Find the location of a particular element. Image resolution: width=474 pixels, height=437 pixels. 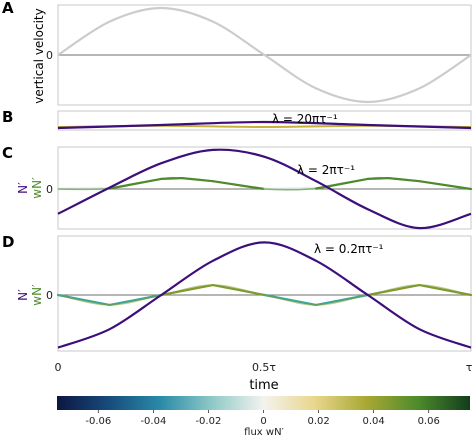

panel-d-ytick-0: 0 is located at coordinates (49, 295).